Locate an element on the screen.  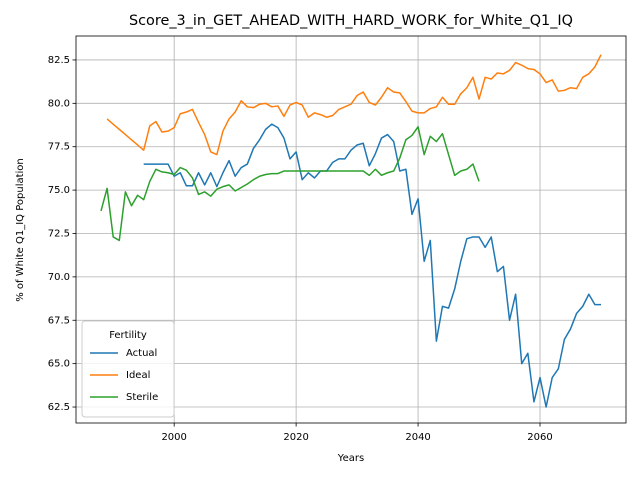
y-tick-label: 77.5 is located at coordinates (59, 147).